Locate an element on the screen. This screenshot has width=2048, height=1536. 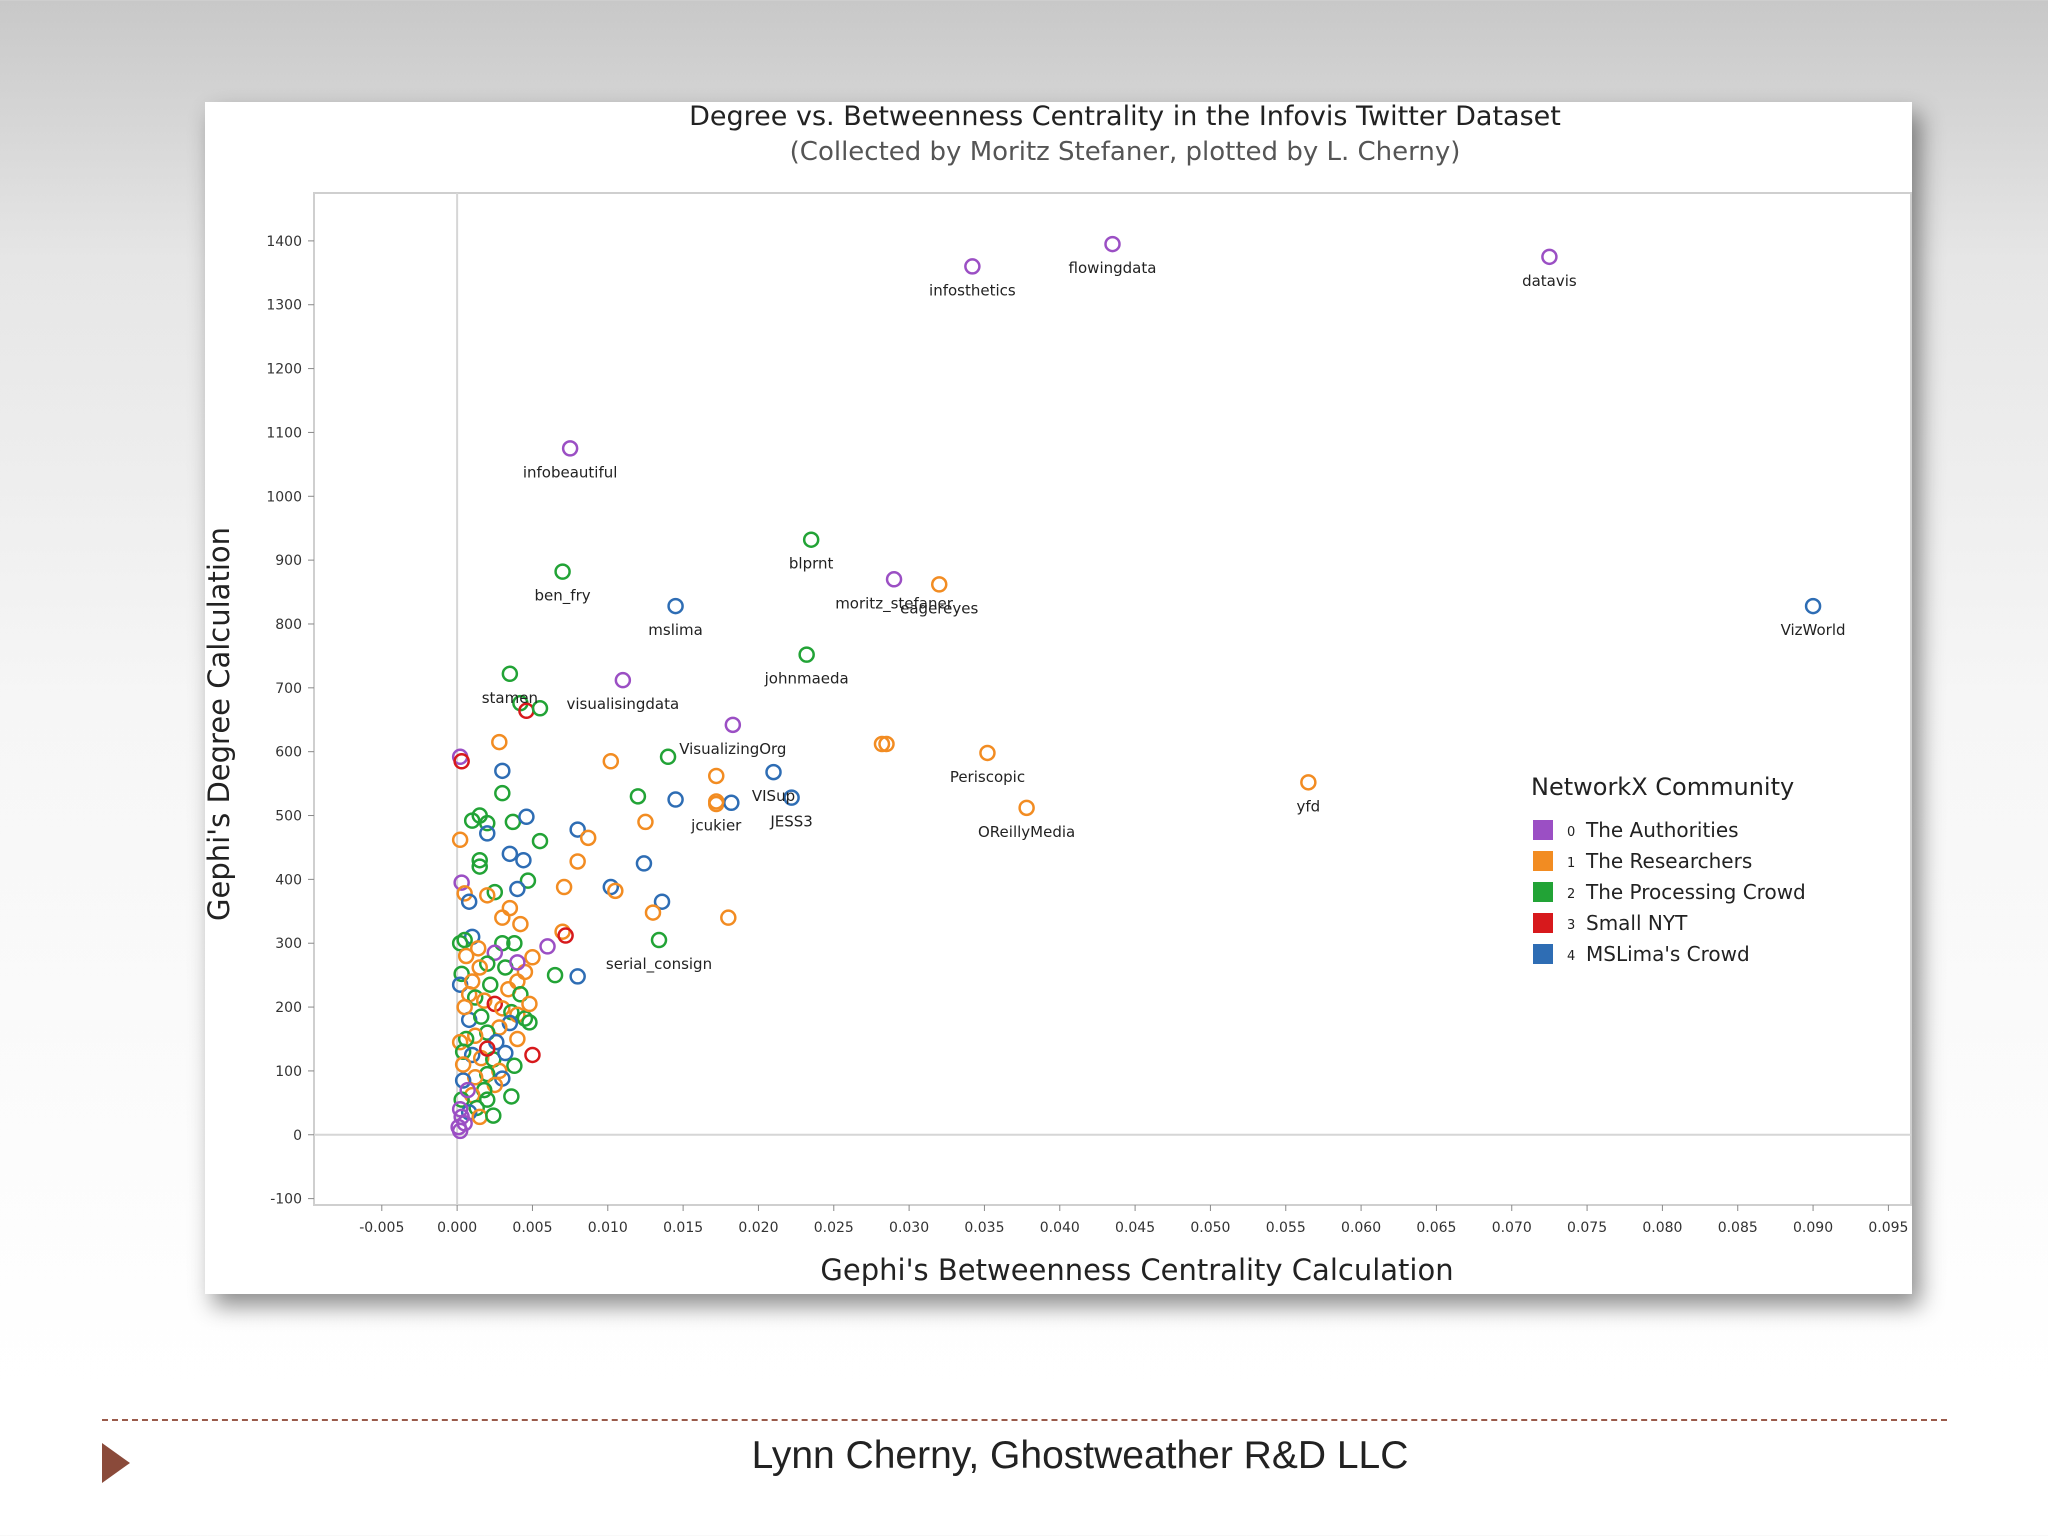
footer-divider is located at coordinates (1024, 1420).